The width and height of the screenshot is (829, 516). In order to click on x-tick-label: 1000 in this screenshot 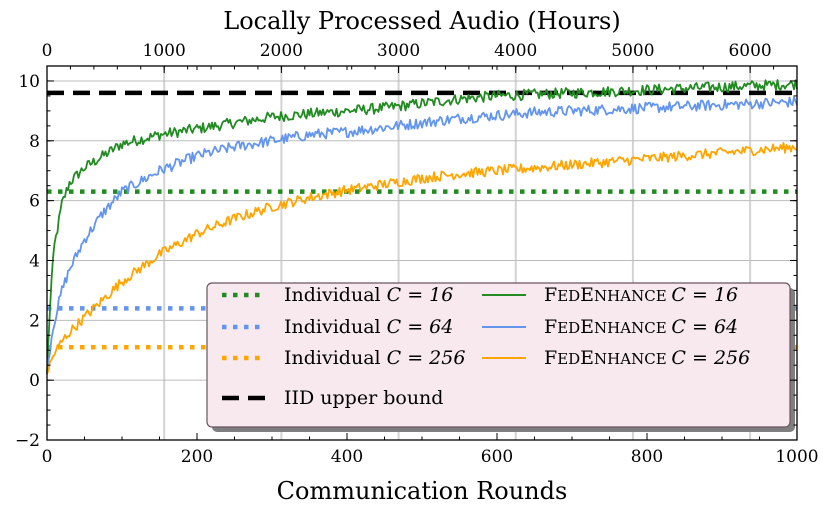, I will do `click(796, 457)`.